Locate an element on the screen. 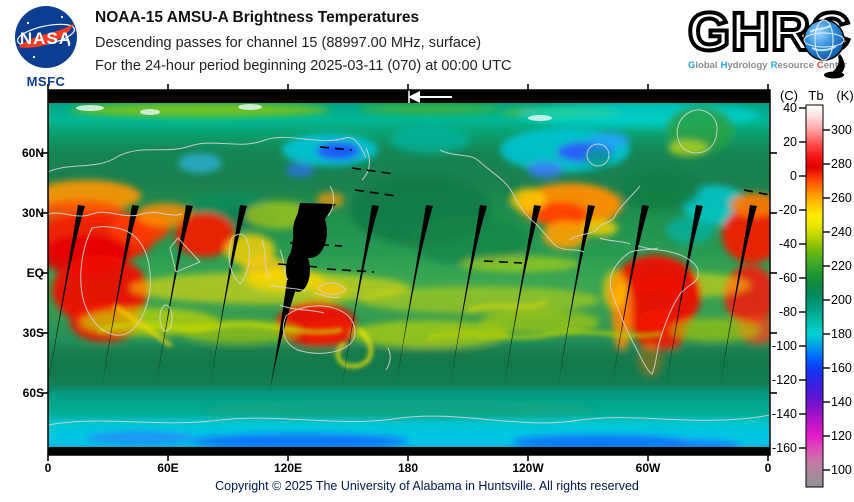 The height and width of the screenshot is (502, 854). svg-text: NASA is located at coordinates (46, 38).